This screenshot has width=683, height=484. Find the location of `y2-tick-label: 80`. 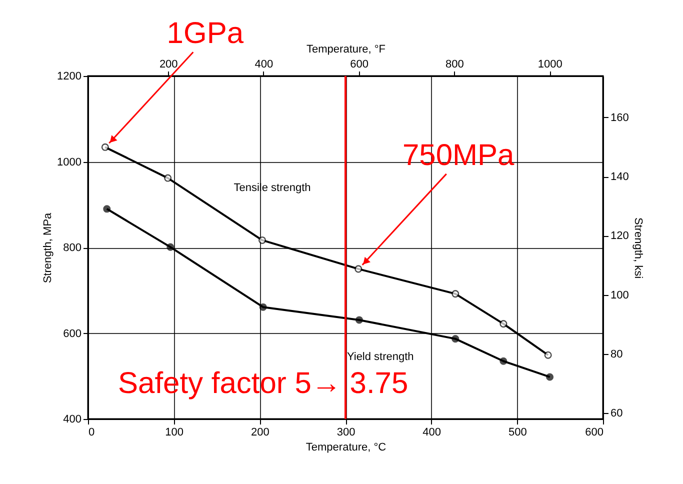

y2-tick-label: 80 is located at coordinates (616, 354).